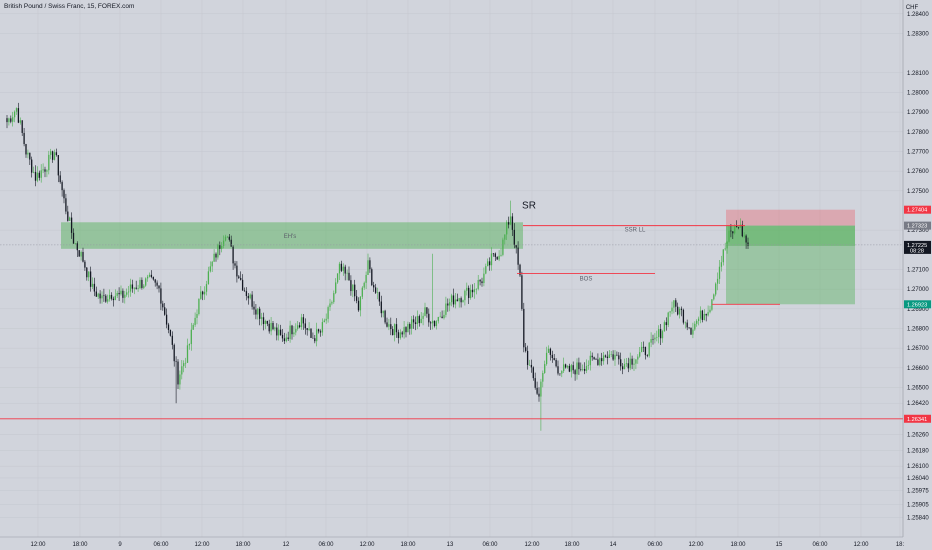  What do you see at coordinates (918, 34) in the screenshot?
I see `y-tick-label: 1.28300` at bounding box center [918, 34].